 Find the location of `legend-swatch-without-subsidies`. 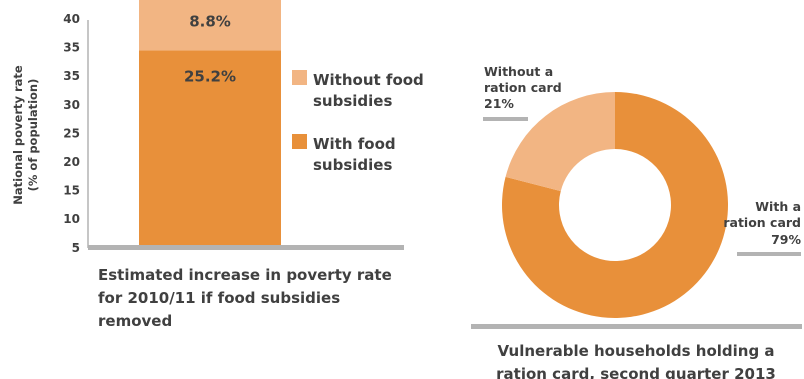

legend-swatch-without-subsidies is located at coordinates (299, 77).